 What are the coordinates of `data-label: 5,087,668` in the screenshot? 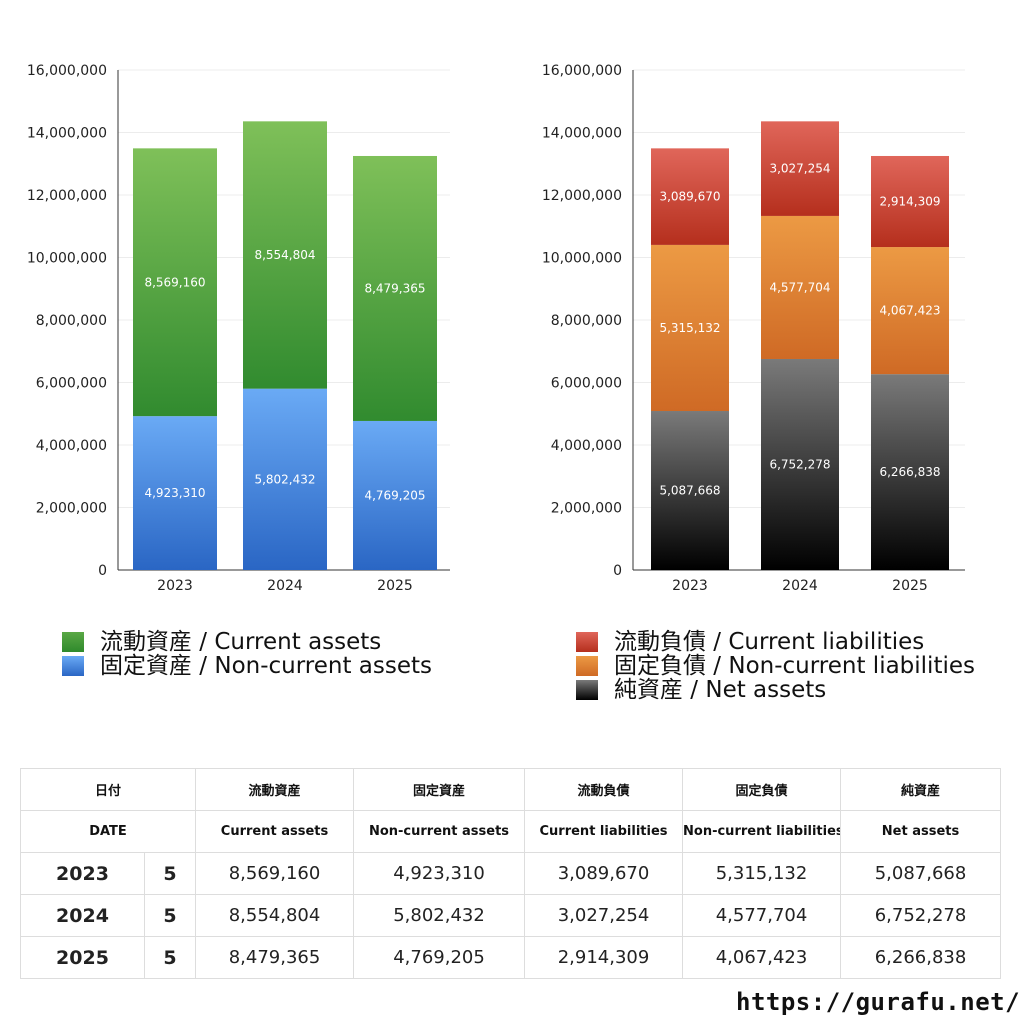 It's located at (689, 491).